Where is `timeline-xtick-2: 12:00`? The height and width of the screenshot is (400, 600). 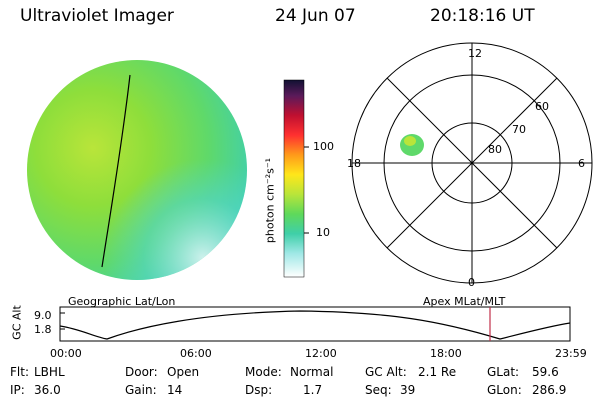 timeline-xtick-2: 12:00 is located at coordinates (321, 353).